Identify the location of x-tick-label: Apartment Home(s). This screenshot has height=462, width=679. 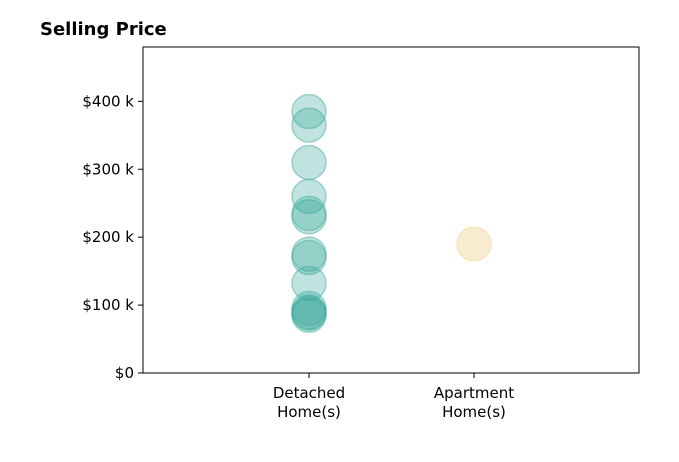
(474, 402).